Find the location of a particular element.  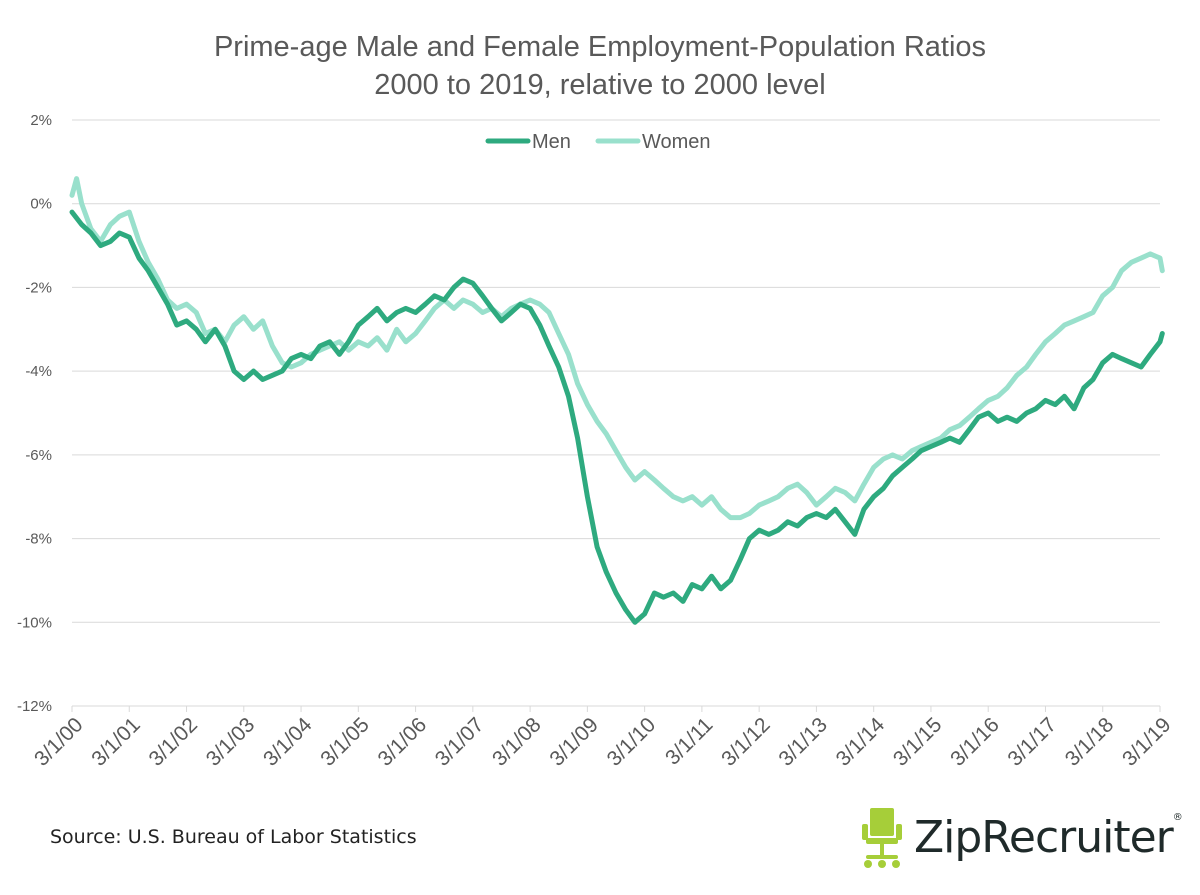

x-tick-label: 3/1/14 is located at coordinates (861, 742).